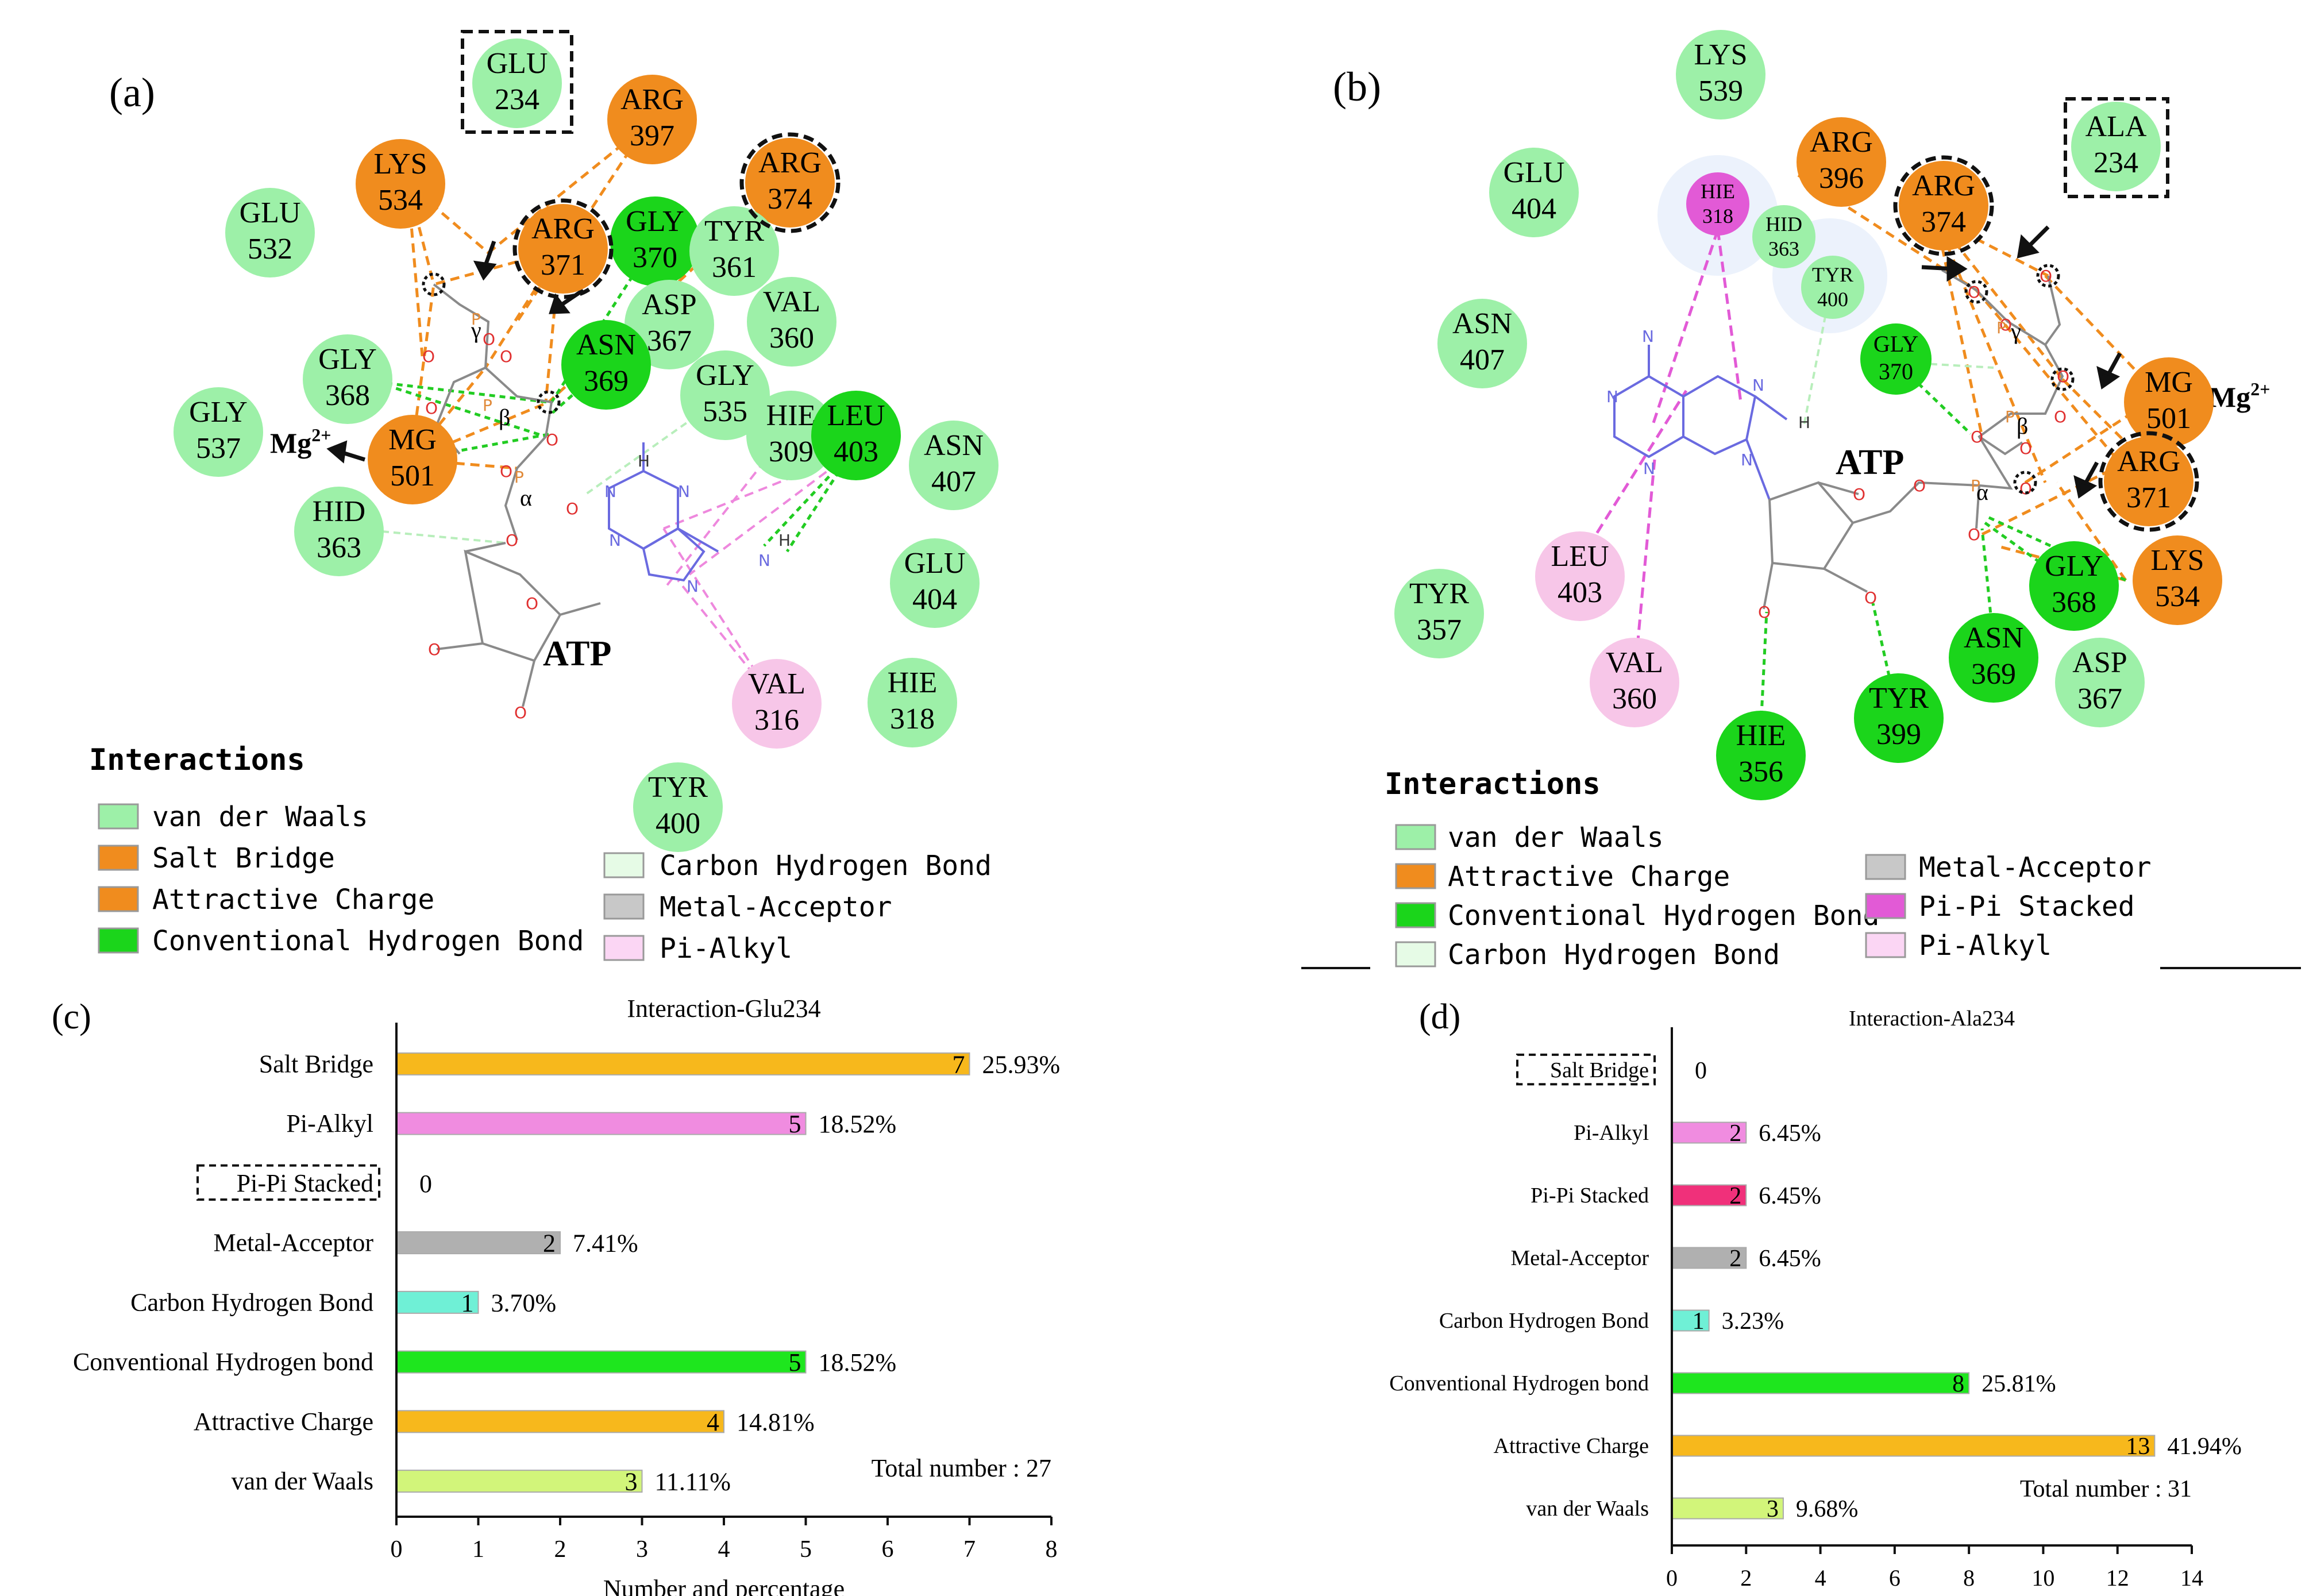  I want to click on chart-x-tick-label: 0, so click(397, 1550).